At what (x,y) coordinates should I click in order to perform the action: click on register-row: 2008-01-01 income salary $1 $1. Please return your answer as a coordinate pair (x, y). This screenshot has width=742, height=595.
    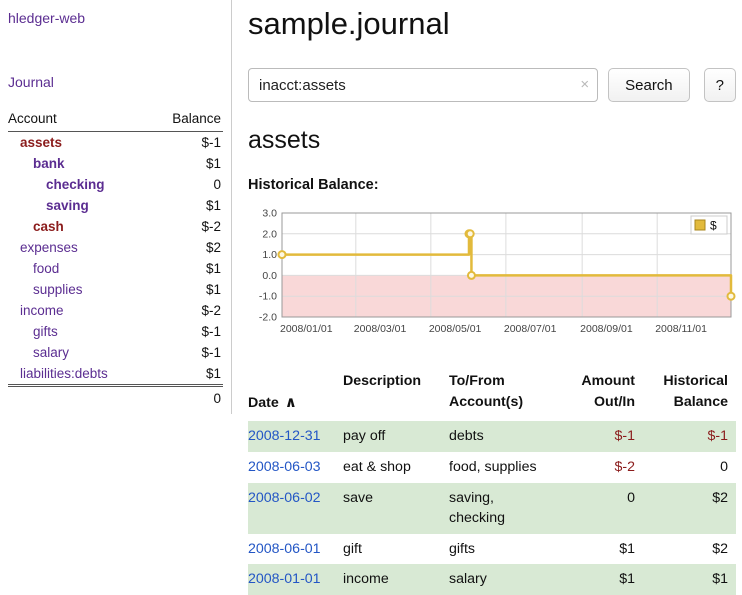
    Looking at the image, I should click on (492, 579).